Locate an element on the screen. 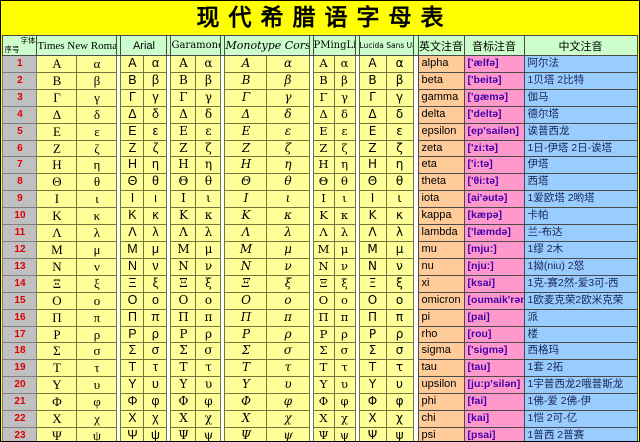  row-number: 11 is located at coordinates (20, 233).